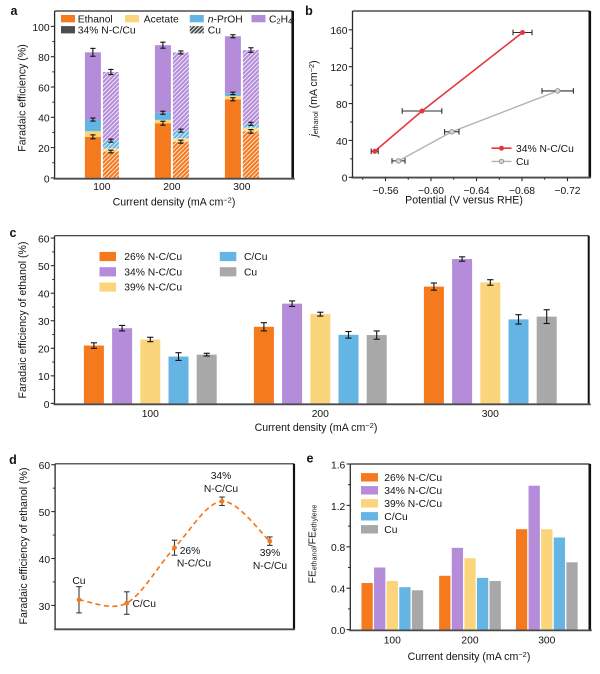 Image resolution: width=600 pixels, height=674 pixels. Describe the element at coordinates (522, 191) in the screenshot. I see `svg-text: −0.68` at that location.